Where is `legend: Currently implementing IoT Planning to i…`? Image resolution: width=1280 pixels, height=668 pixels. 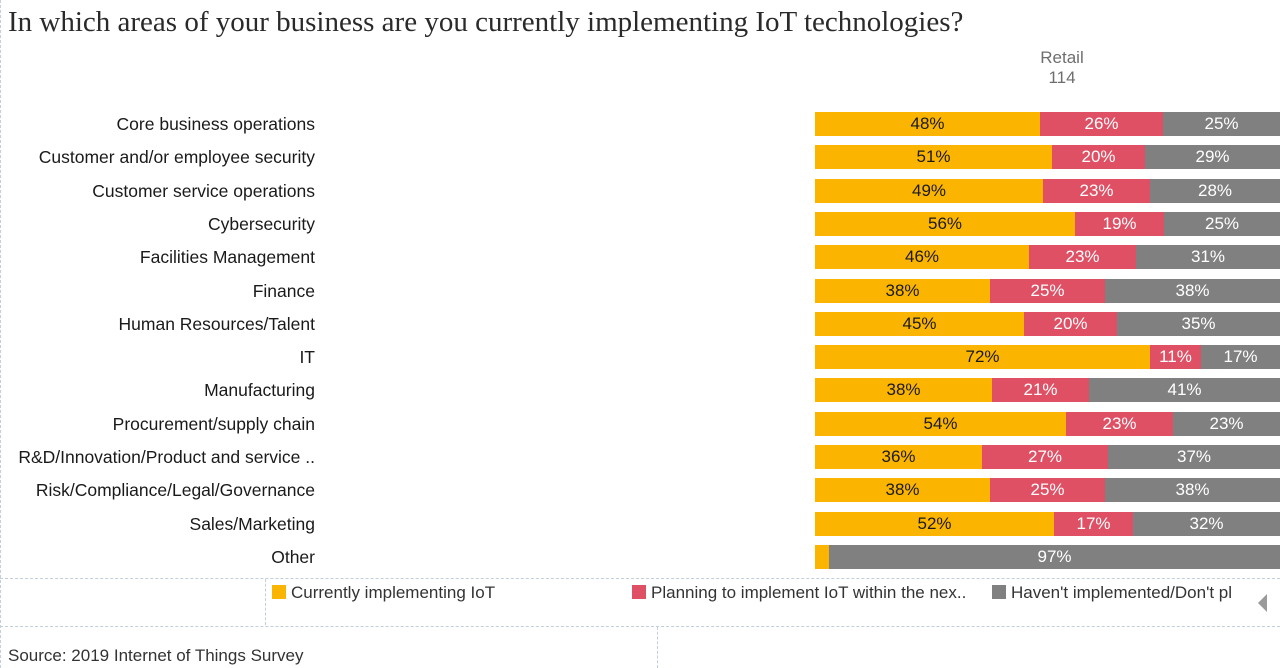
legend: Currently implementing IoT Planning to i… is located at coordinates (756, 593).